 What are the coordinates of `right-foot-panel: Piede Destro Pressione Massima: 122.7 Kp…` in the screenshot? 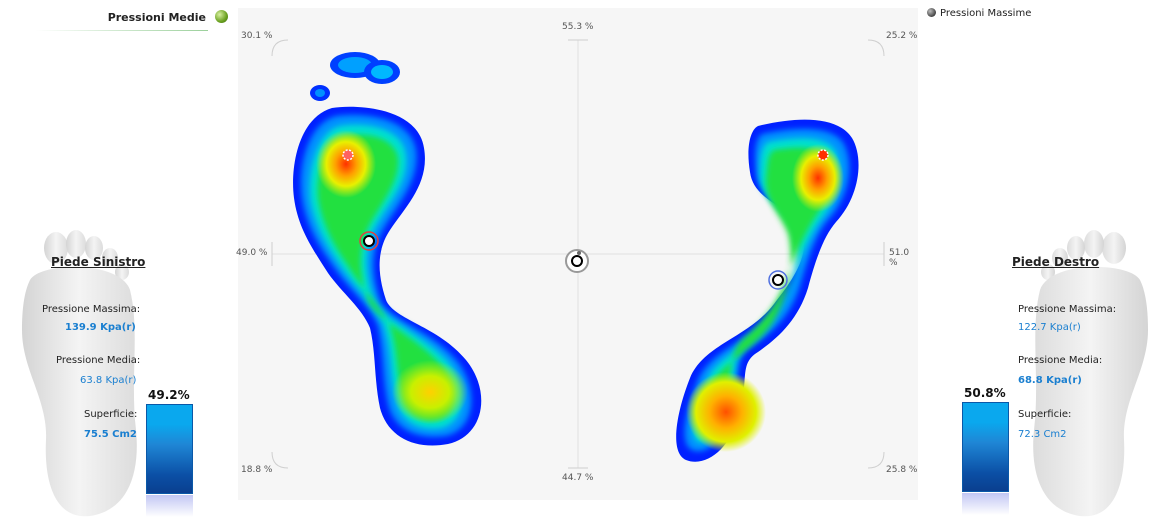 It's located at (1060, 374).